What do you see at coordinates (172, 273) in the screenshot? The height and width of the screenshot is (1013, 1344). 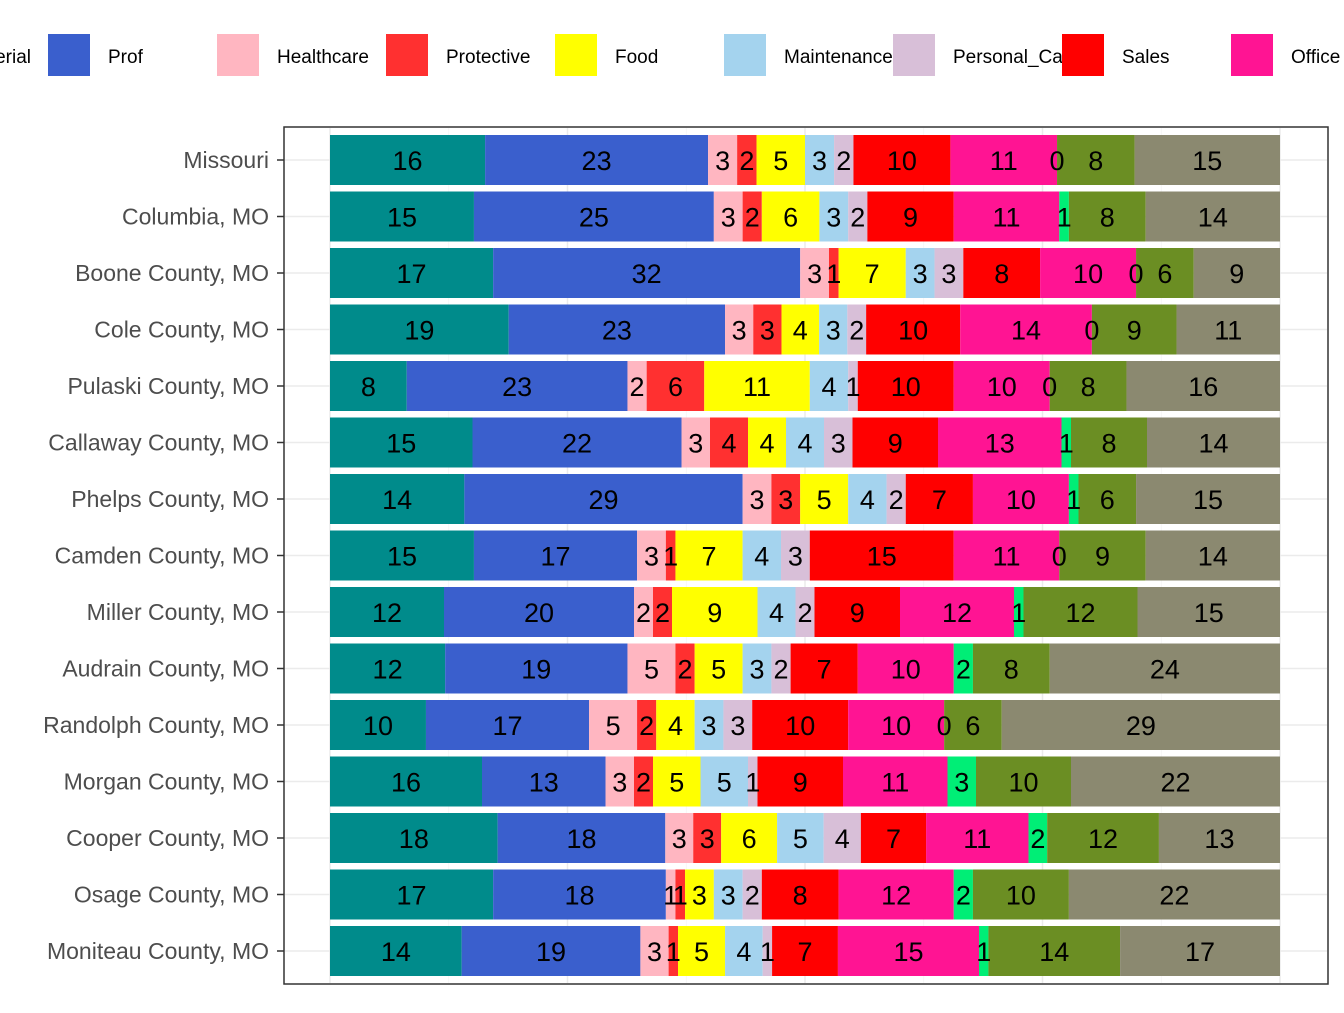 I see `y-tick-label: Boone County, MO` at bounding box center [172, 273].